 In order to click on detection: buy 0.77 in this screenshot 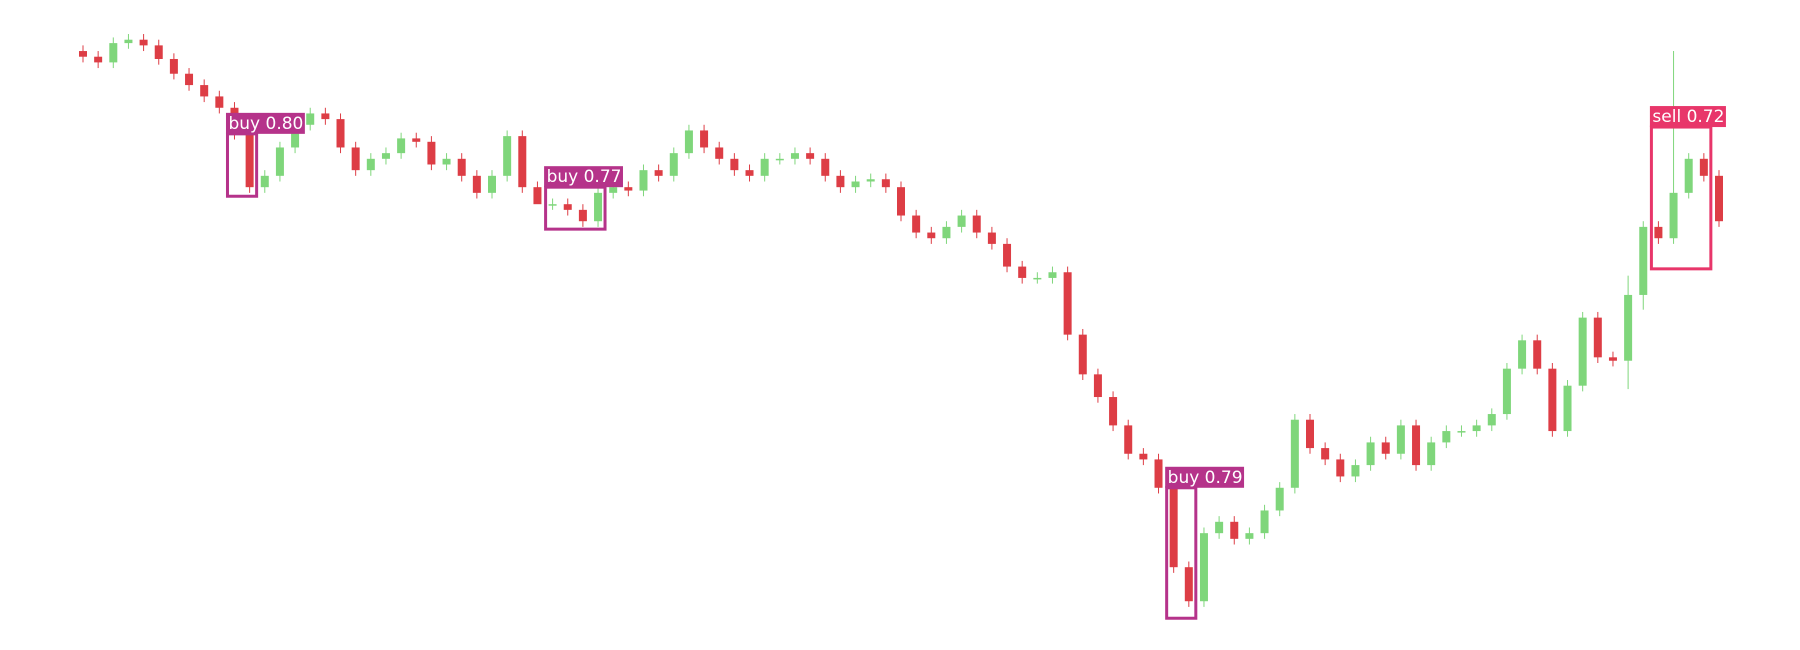, I will do `click(583, 198)`.